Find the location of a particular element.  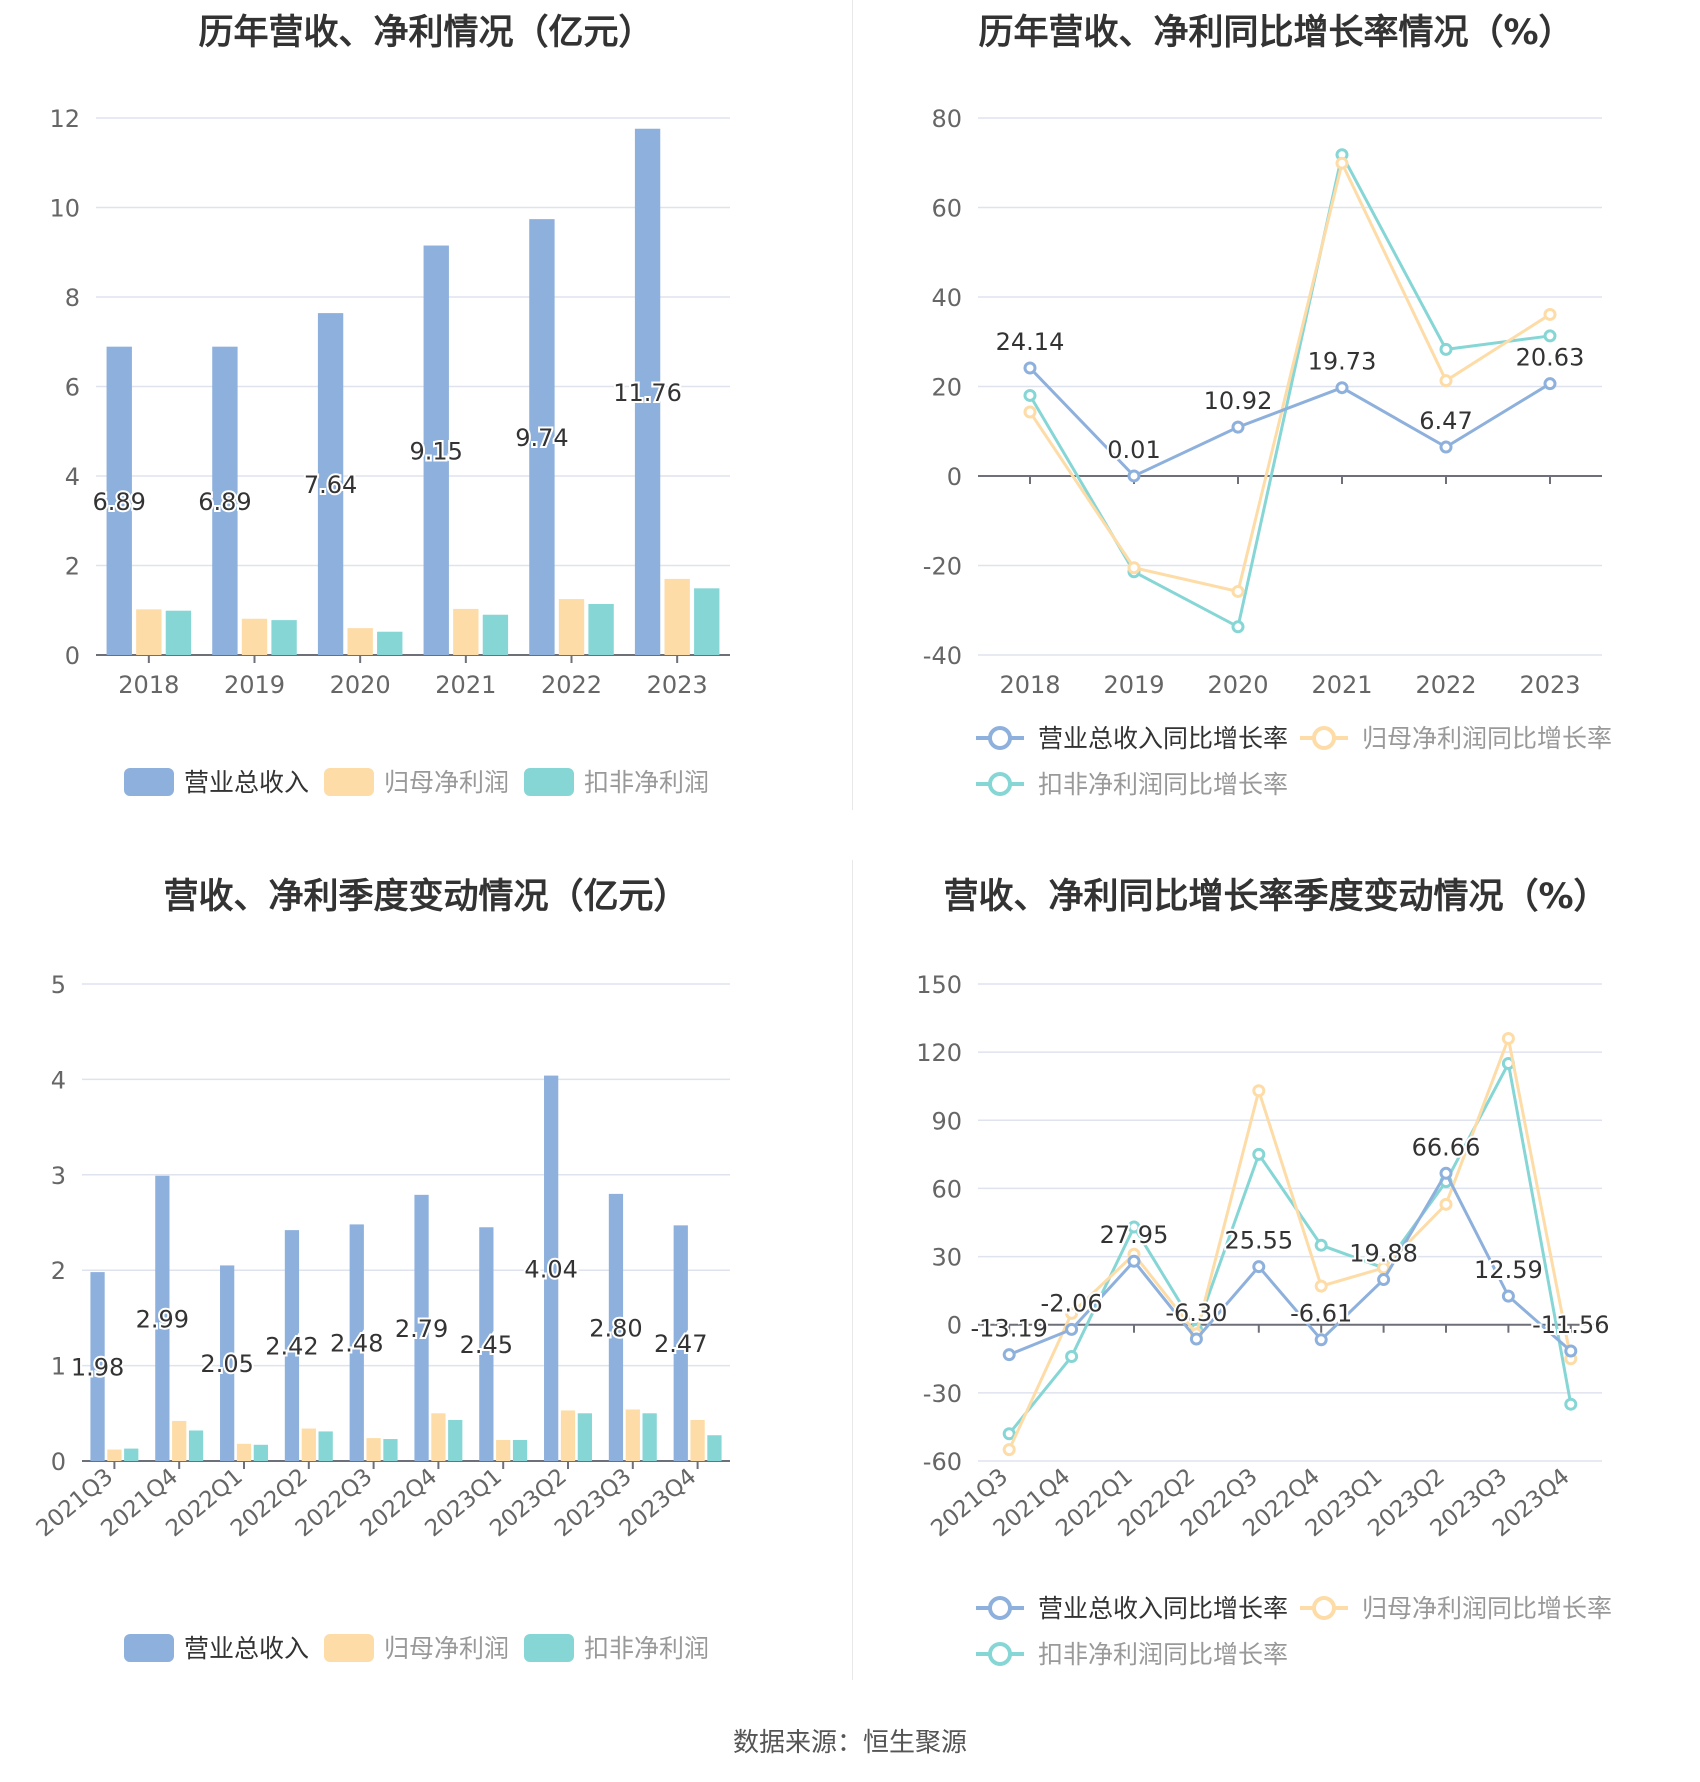

data-label: 2.05 is located at coordinates (226, 1364).